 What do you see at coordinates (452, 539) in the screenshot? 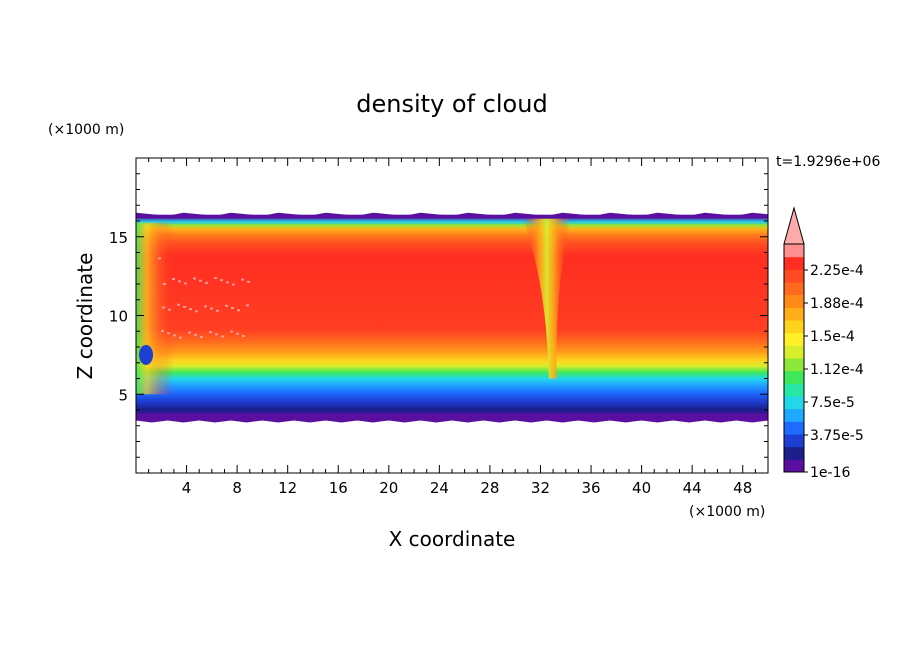
I see `x-axis-label: X coordinate` at bounding box center [452, 539].